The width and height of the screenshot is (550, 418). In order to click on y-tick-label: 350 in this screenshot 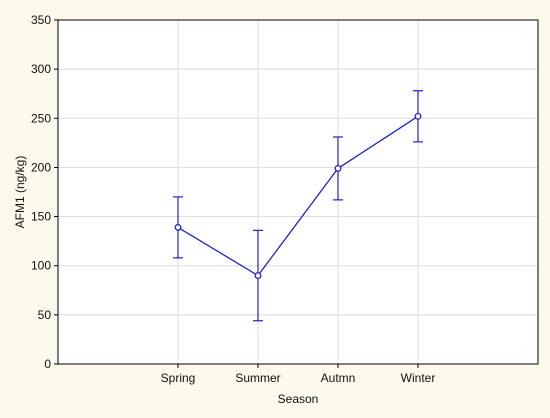, I will do `click(41, 20)`.